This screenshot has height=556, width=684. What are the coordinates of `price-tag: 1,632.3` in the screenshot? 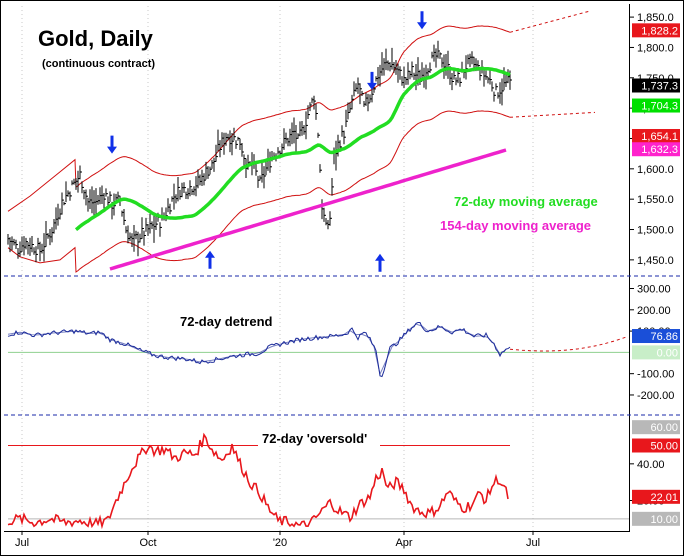 It's located at (659, 150).